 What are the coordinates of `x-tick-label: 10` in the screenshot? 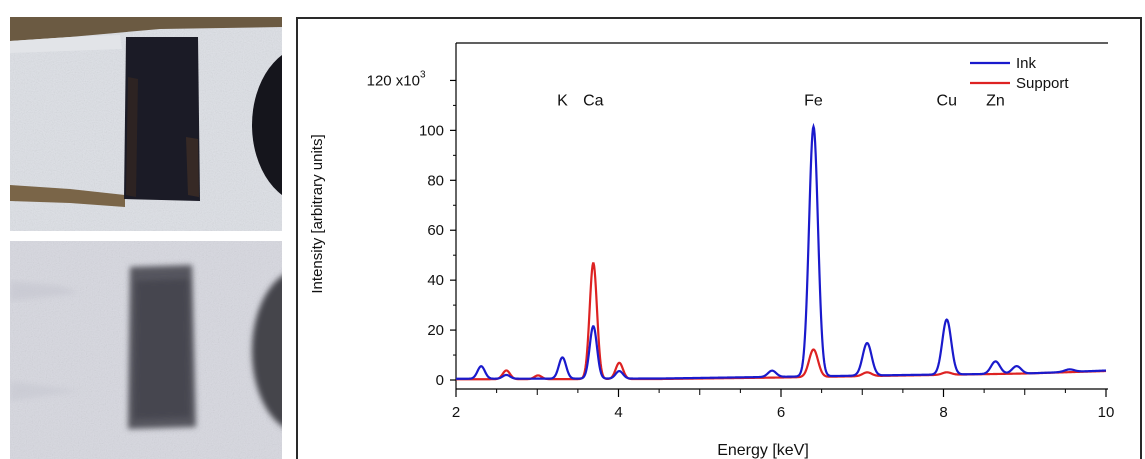 It's located at (1106, 412).